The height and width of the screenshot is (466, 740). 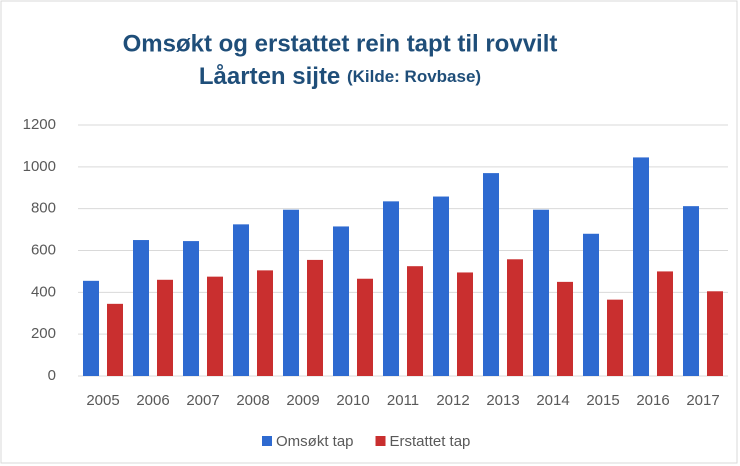 What do you see at coordinates (602, 400) in the screenshot?
I see `x-tick-label: 2015` at bounding box center [602, 400].